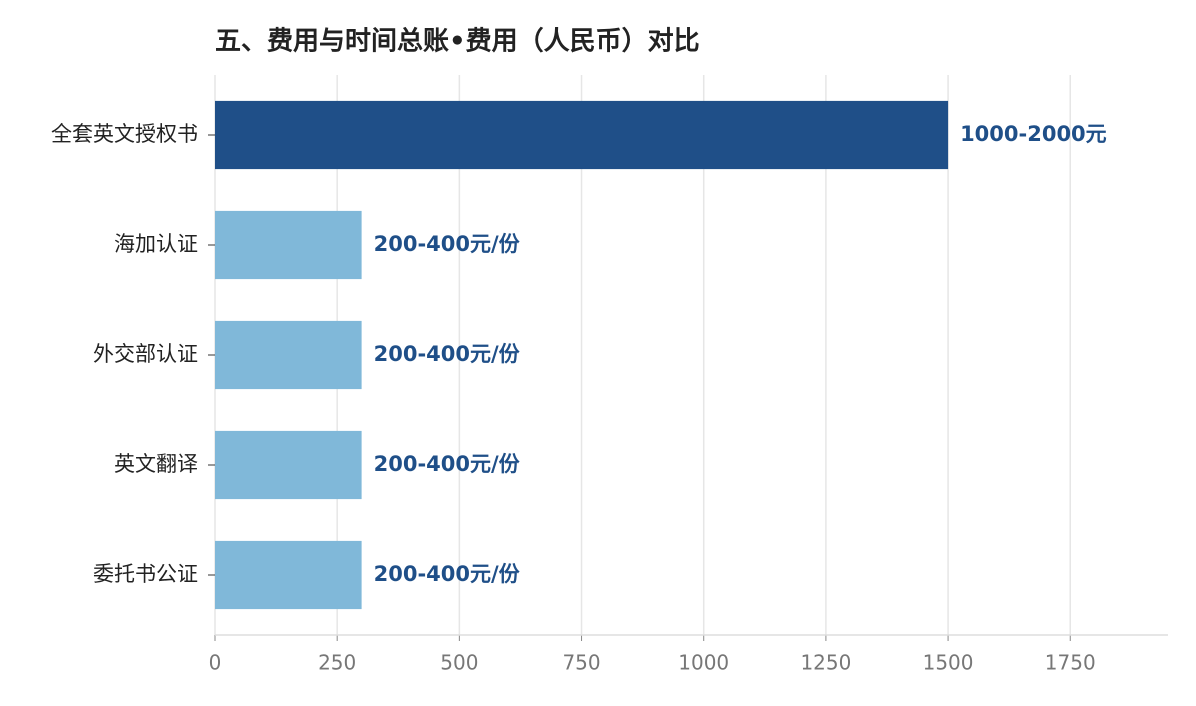 This screenshot has width=1196, height=706. What do you see at coordinates (457, 42) in the screenshot?
I see `chart-title: 五、费用与时间总账•费用（人民币）对比` at bounding box center [457, 42].